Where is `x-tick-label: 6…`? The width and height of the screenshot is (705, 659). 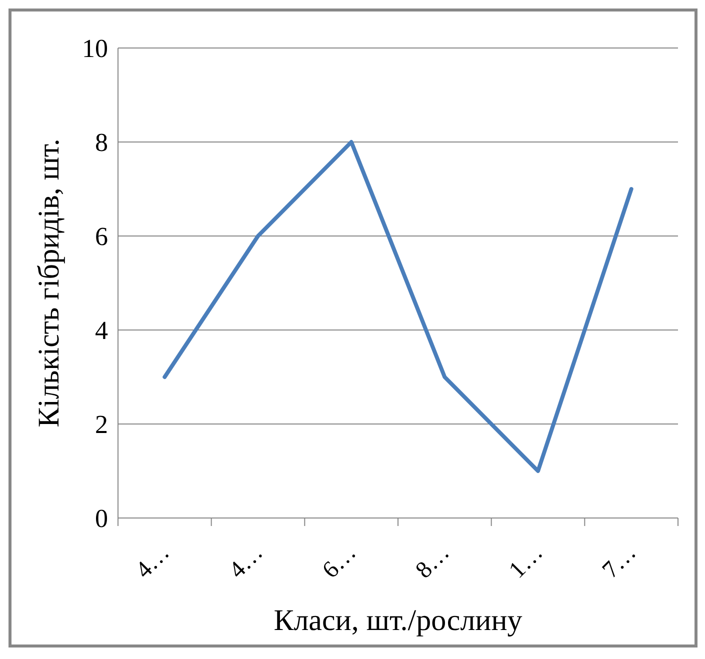 x-tick-label: 6… is located at coordinates (340, 562).